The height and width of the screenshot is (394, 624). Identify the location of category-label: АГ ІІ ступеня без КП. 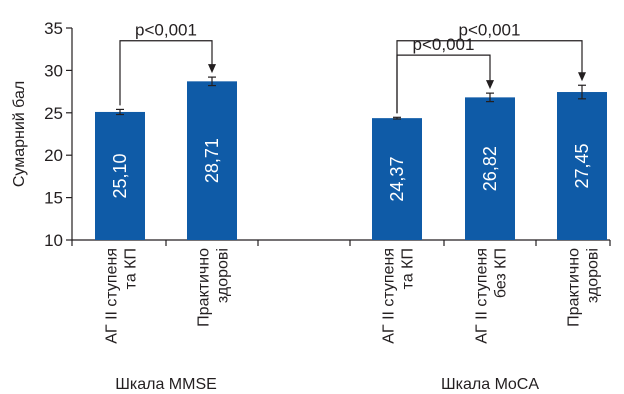
(492, 296).